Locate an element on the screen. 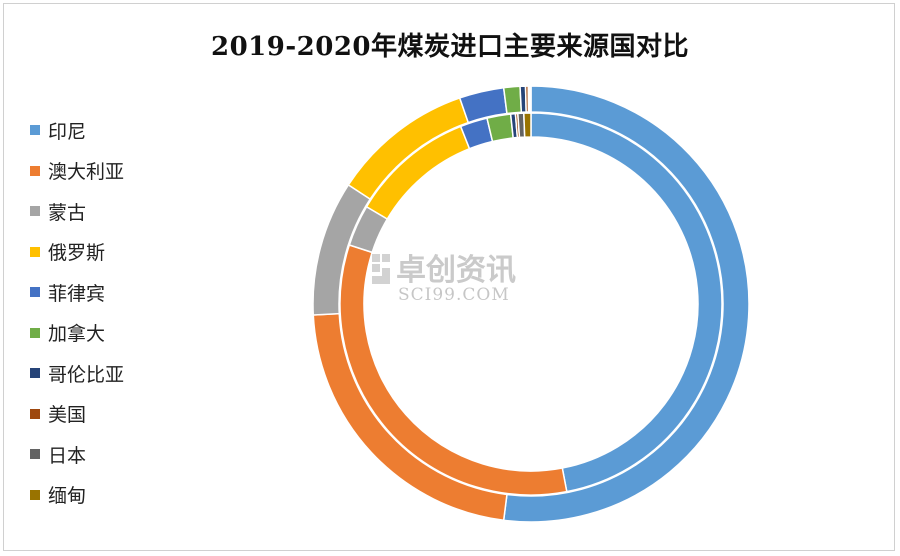 This screenshot has width=900, height=556. watermark-text-en: SCI99.COM is located at coordinates (454, 295).